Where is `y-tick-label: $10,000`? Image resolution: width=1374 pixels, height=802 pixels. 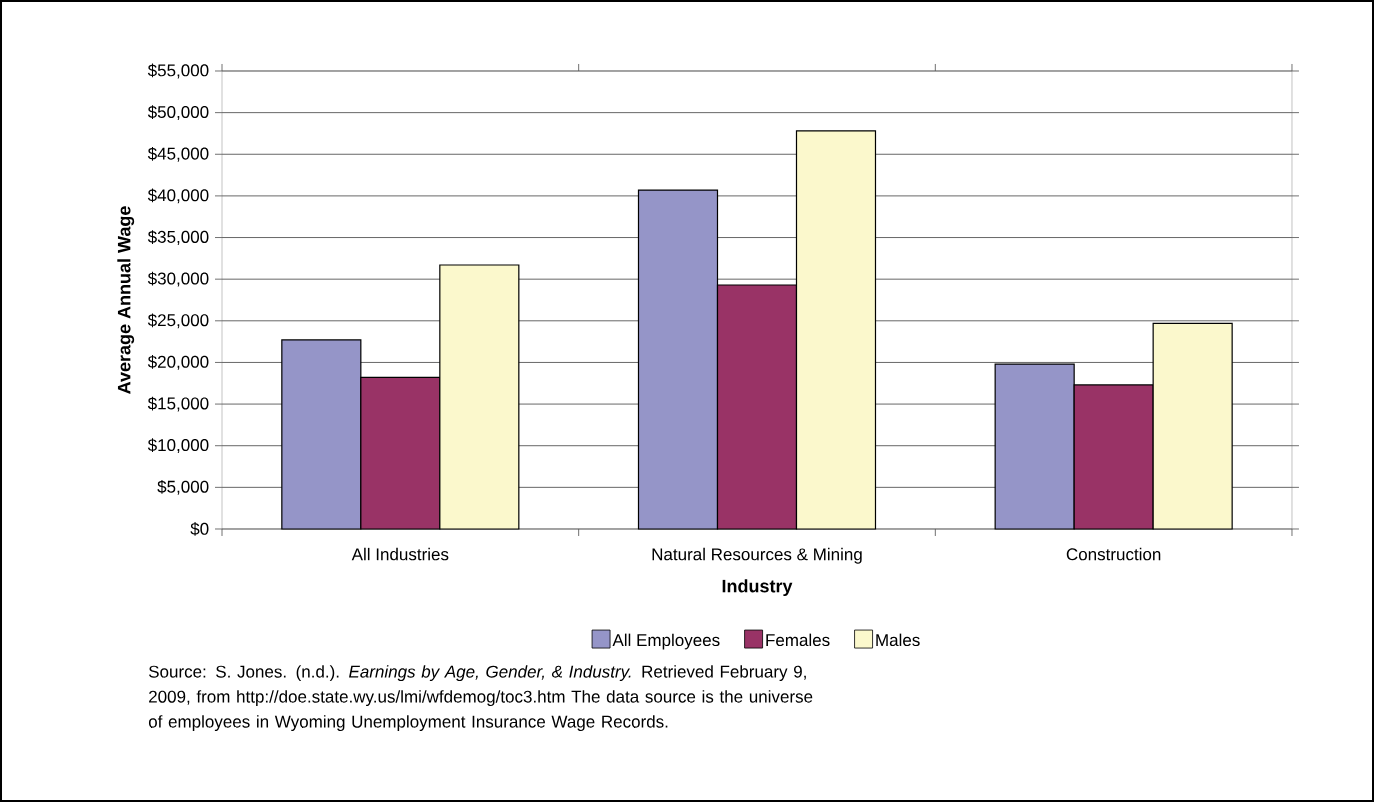 y-tick-label: $10,000 is located at coordinates (178, 446).